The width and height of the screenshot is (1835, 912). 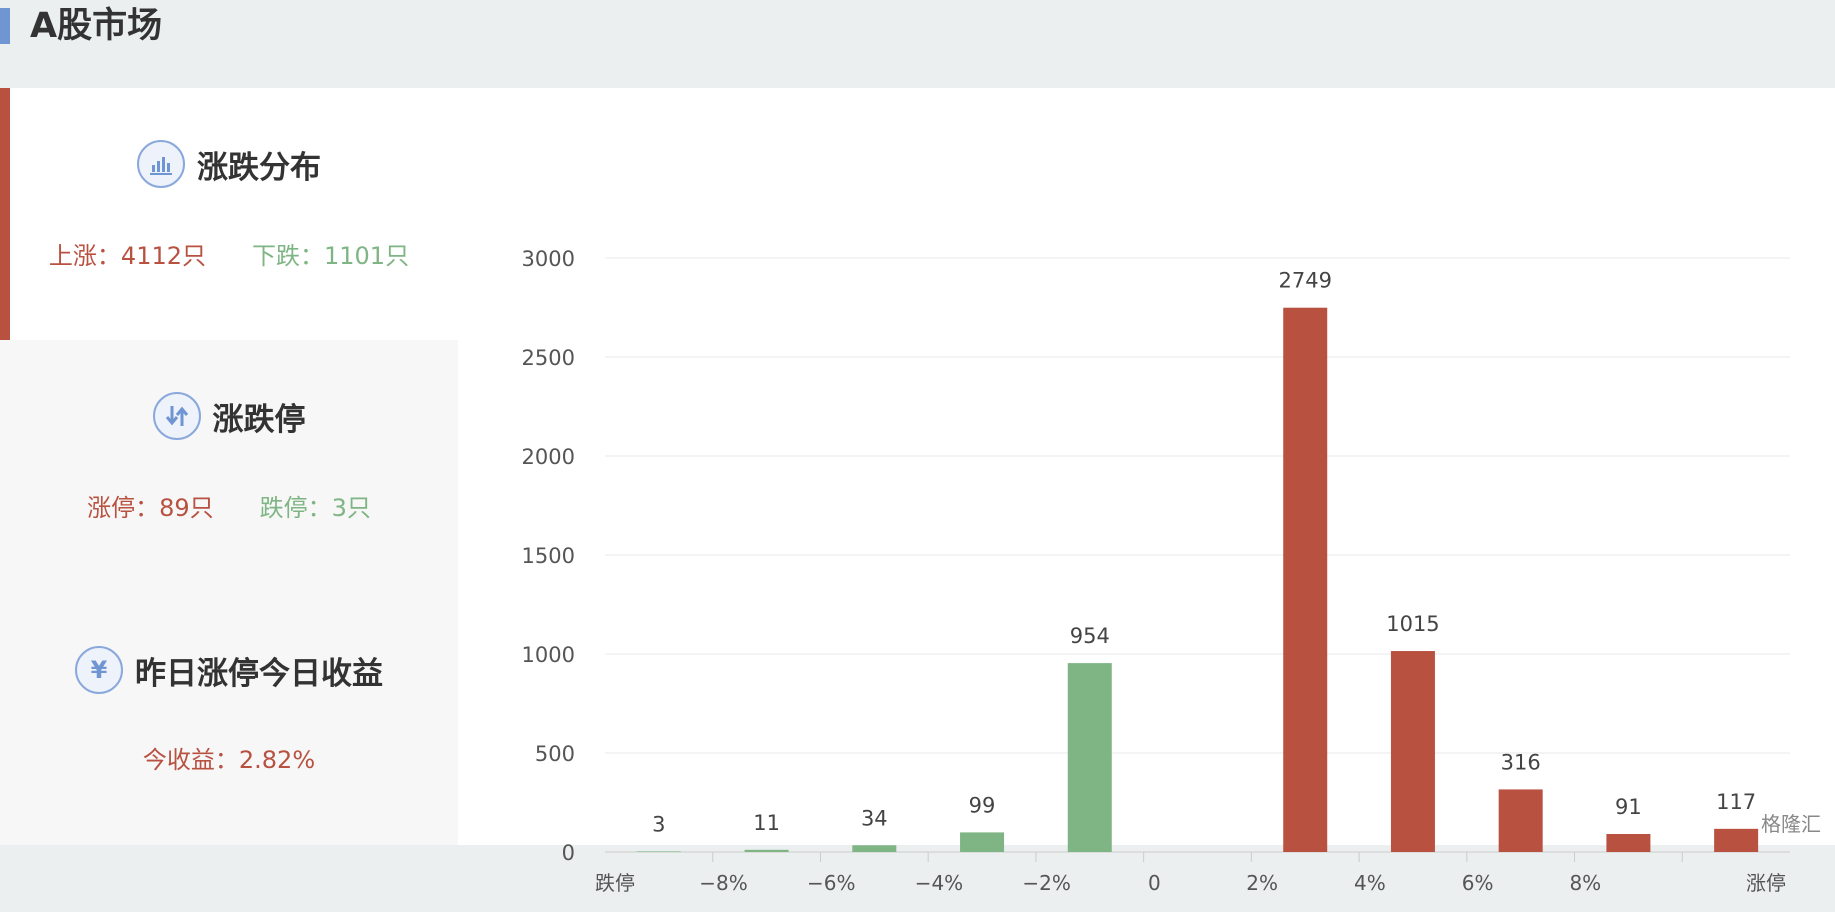 What do you see at coordinates (229, 214) in the screenshot?
I see `sidebar-item-distribution: 涨跌分布 上涨：4112只 下跌：1101只` at bounding box center [229, 214].